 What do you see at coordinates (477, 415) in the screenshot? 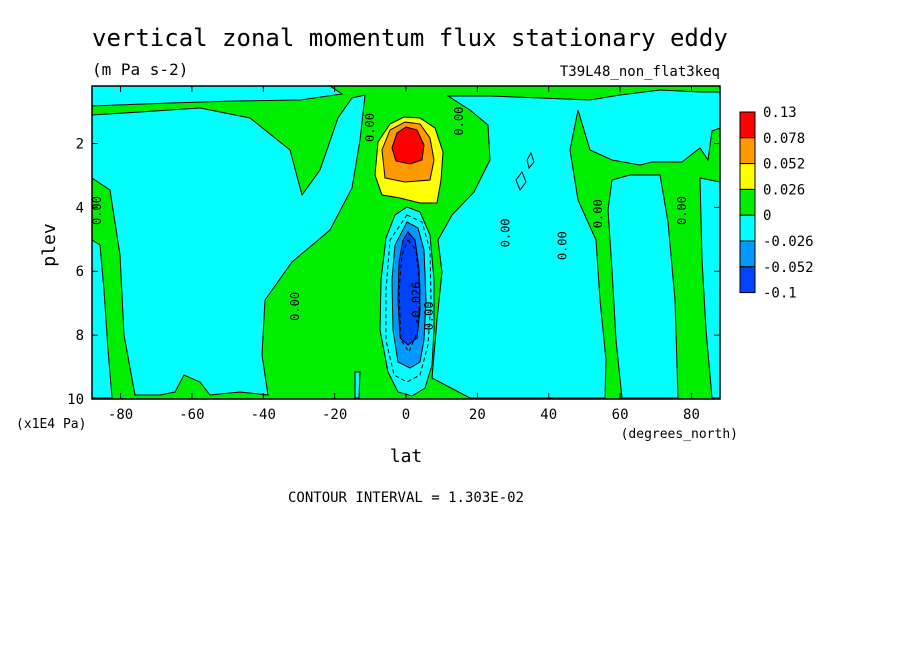
I see `x-tick-label: 20` at bounding box center [477, 415].